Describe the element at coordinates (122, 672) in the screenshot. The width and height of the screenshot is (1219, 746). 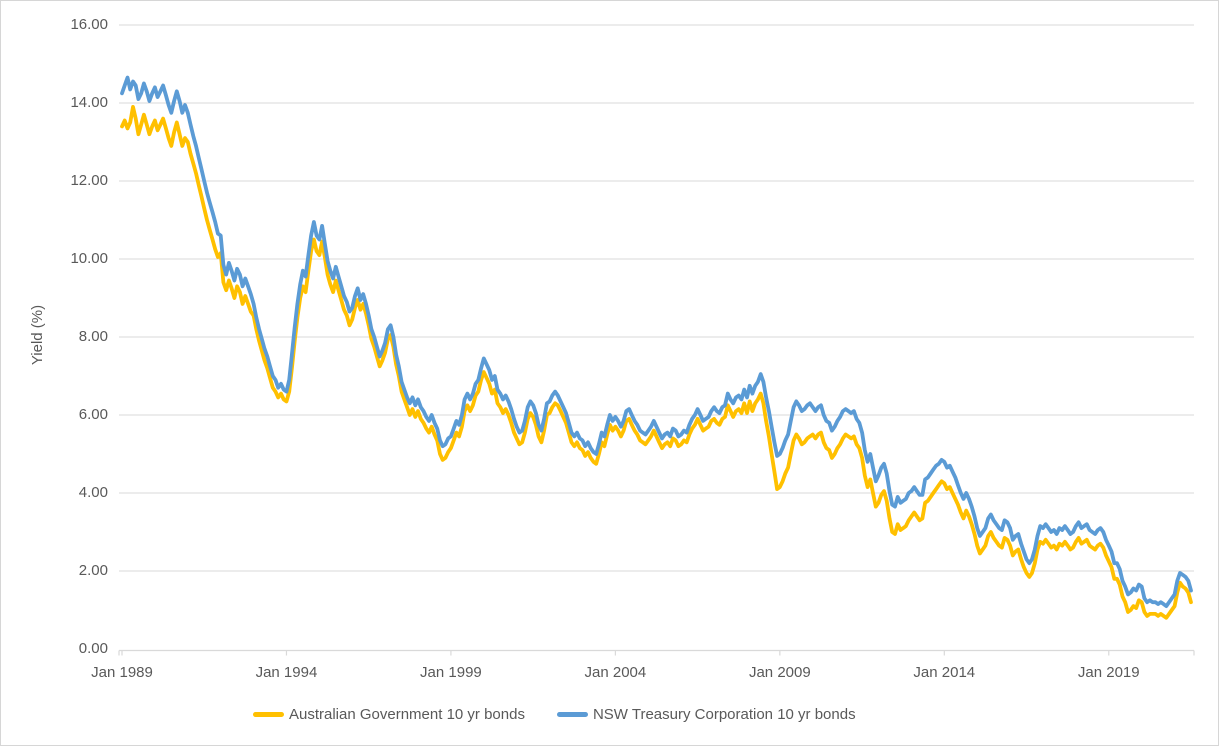
I see `x-tick-label: Jan 1989` at that location.